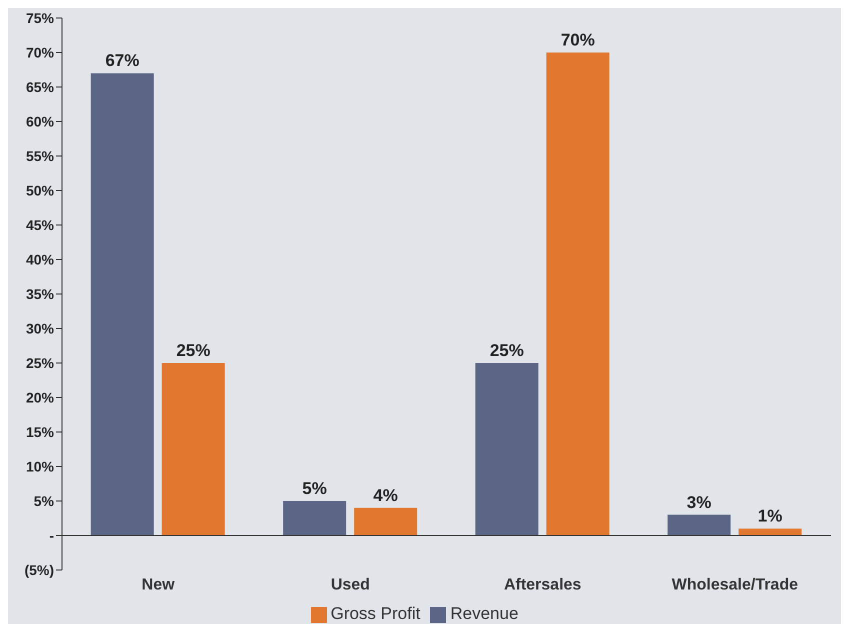  Describe the element at coordinates (40, 362) in the screenshot. I see `y-tick-label: 25%` at that location.